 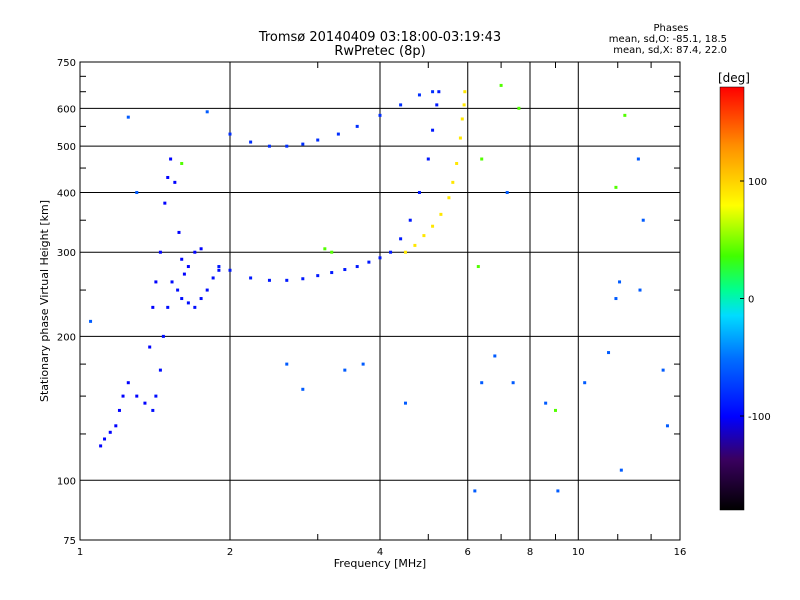 I want to click on colorbar-tick-label: 0, so click(x=751, y=300).